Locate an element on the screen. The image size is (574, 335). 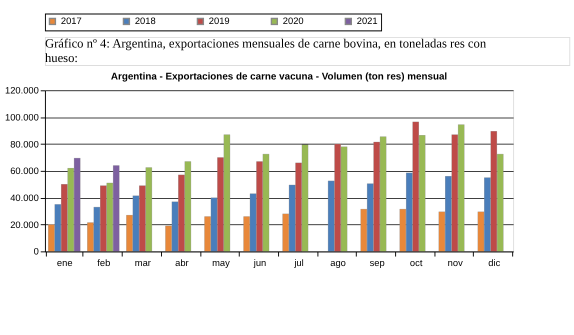
y-tick-label: 40.000 is located at coordinates (24, 197).